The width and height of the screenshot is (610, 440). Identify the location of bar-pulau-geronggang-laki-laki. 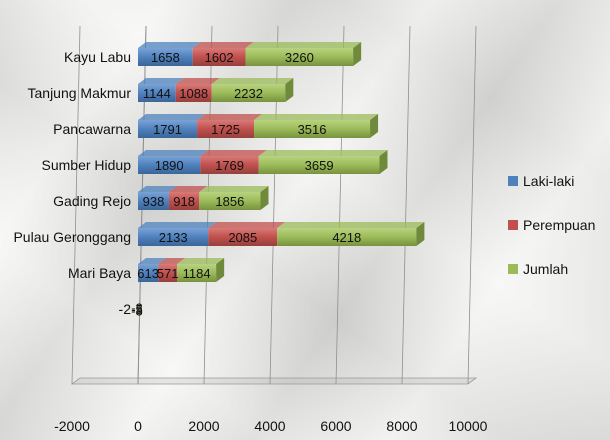
(173, 237).